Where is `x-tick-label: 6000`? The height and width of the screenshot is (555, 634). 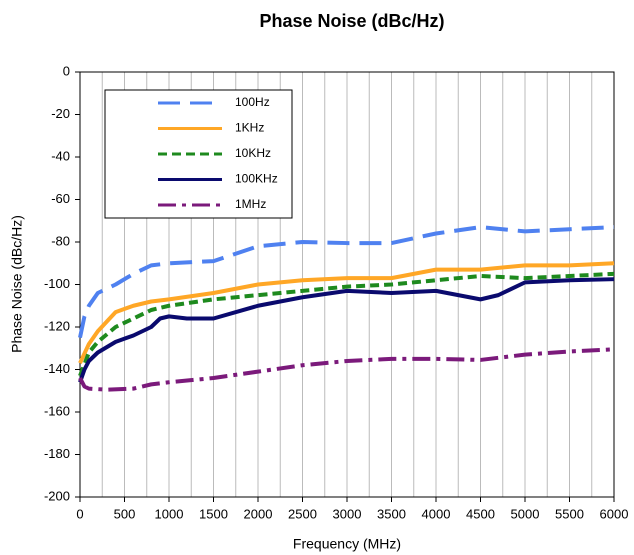 x-tick-label: 6000 is located at coordinates (614, 513).